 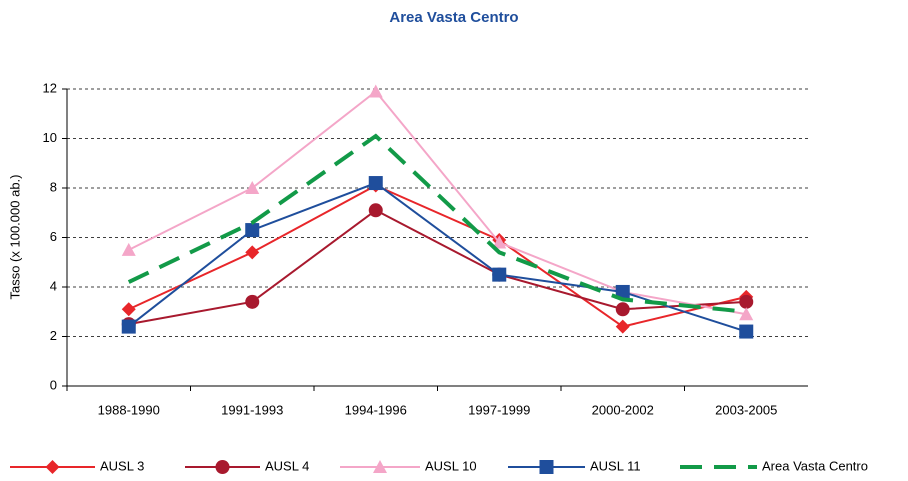 I want to click on y-tick-label: 4, so click(x=53, y=285).